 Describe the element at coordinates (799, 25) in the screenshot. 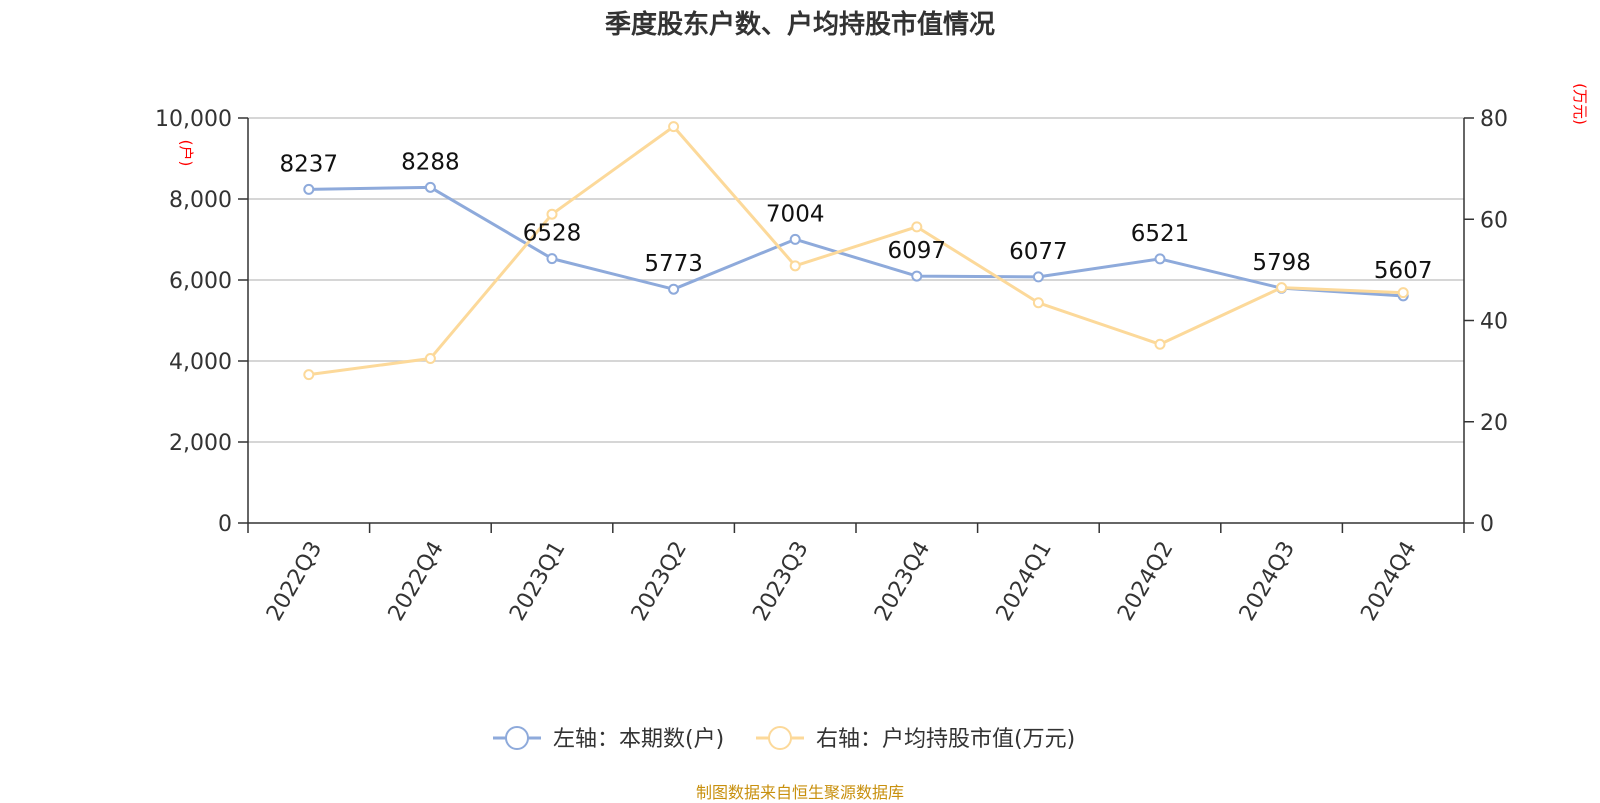

I see `chart-title: 季度股东户数、户均持股市值情况` at that location.